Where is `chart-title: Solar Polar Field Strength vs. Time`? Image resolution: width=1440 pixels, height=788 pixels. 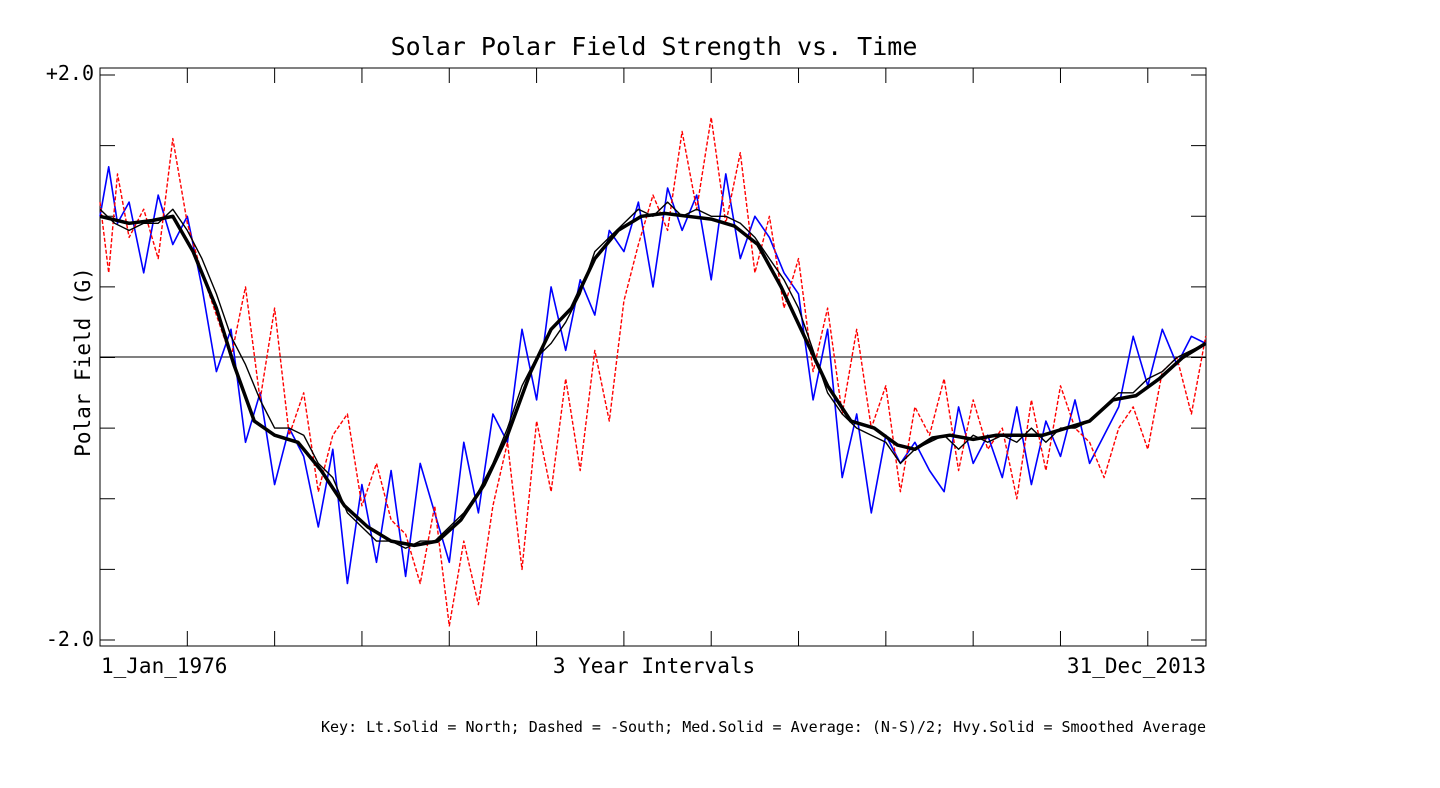 chart-title: Solar Polar Field Strength vs. Time is located at coordinates (654, 46).